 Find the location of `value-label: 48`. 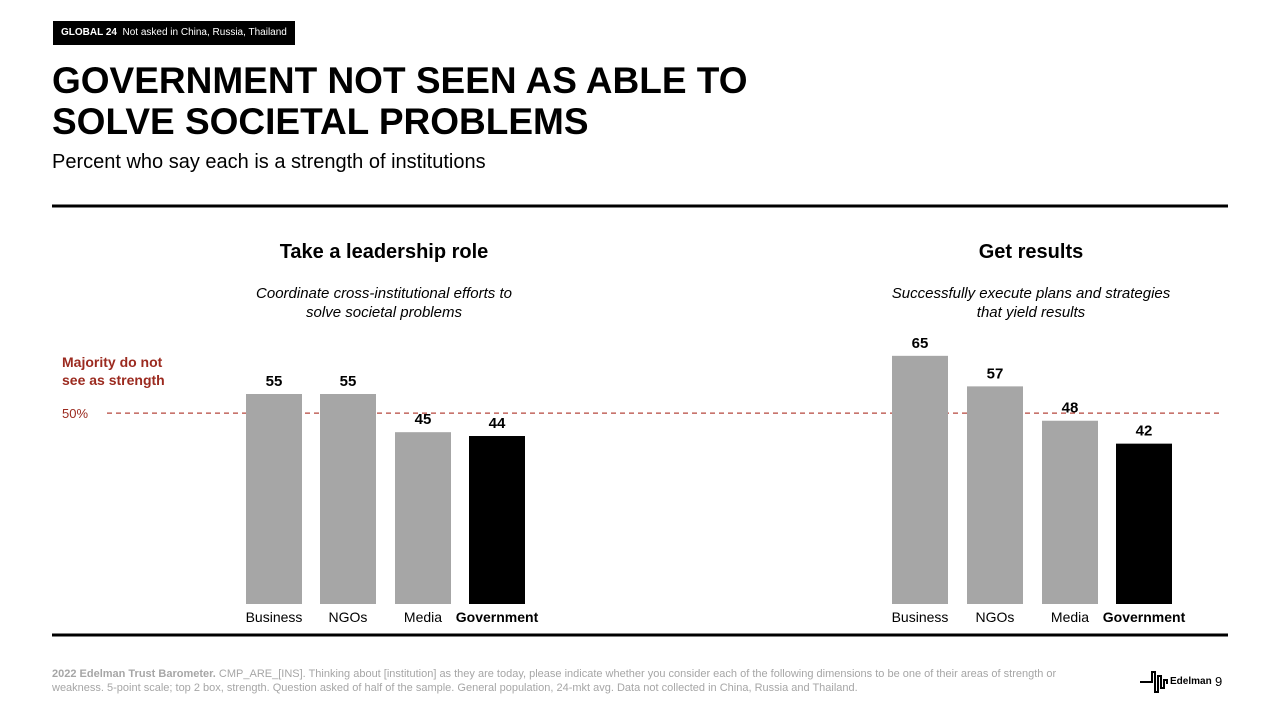

value-label: 48 is located at coordinates (1070, 408).